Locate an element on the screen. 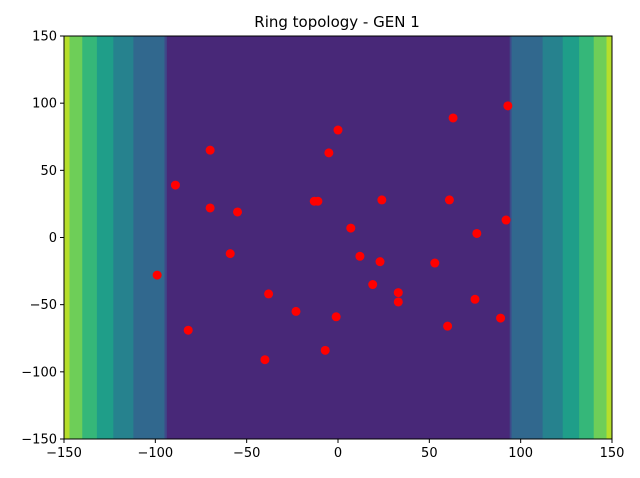 The height and width of the screenshot is (478, 640). x-tick-label: 50 is located at coordinates (429, 453).